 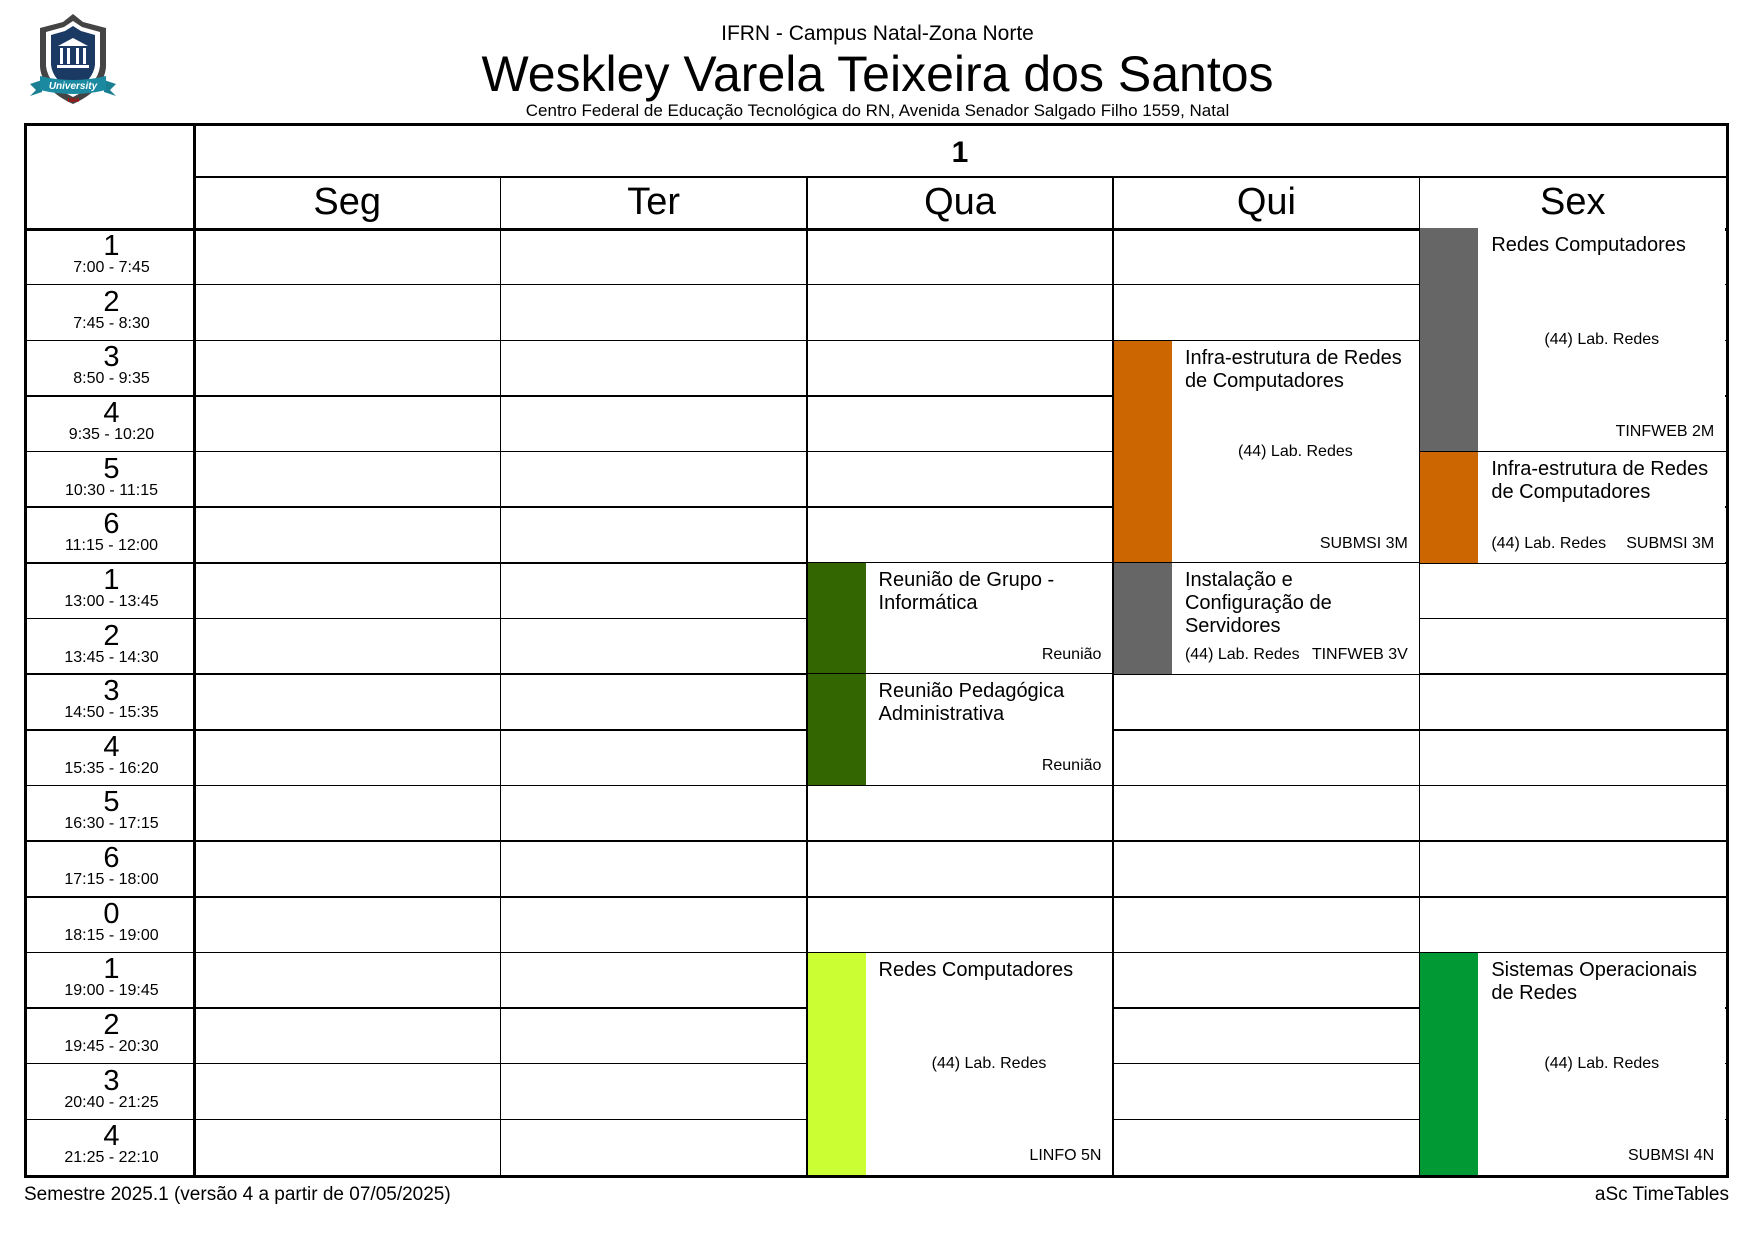 I want to click on lesson-card: Reunião Pedagógica Administrativa Reunião, so click(x=960, y=729).